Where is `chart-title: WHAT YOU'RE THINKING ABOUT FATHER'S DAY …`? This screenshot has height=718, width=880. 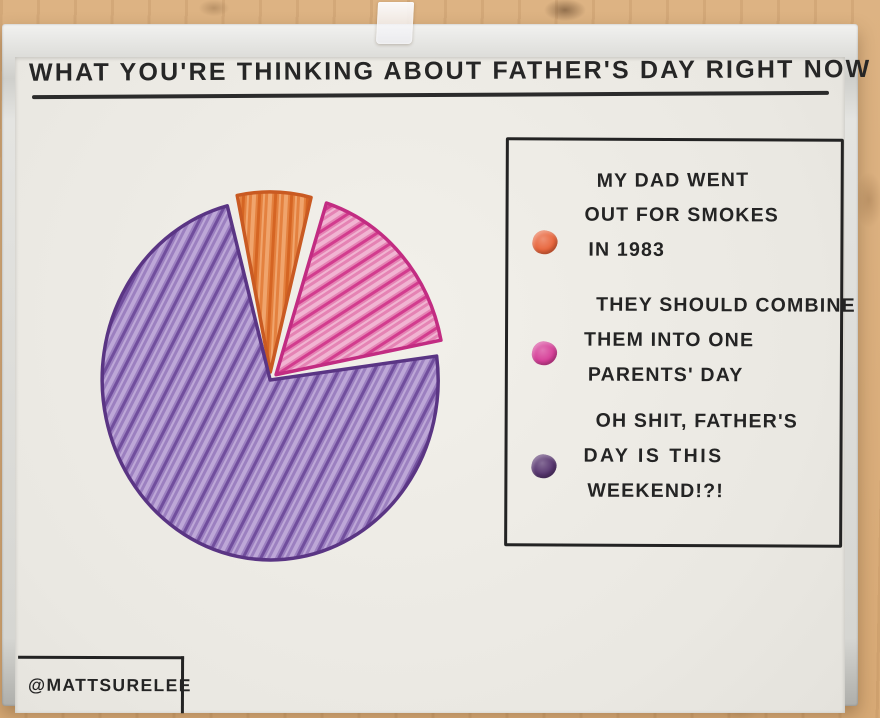 chart-title: WHAT YOU'RE THINKING ABOUT FATHER'S DAY … is located at coordinates (450, 71).